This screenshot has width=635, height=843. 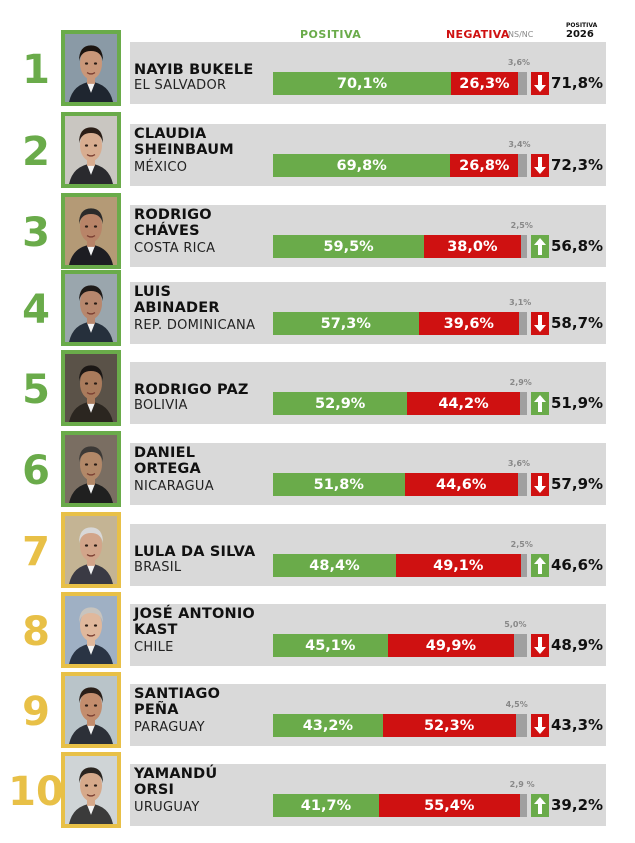 I want to click on leader-name: LUIS, so click(x=153, y=292).